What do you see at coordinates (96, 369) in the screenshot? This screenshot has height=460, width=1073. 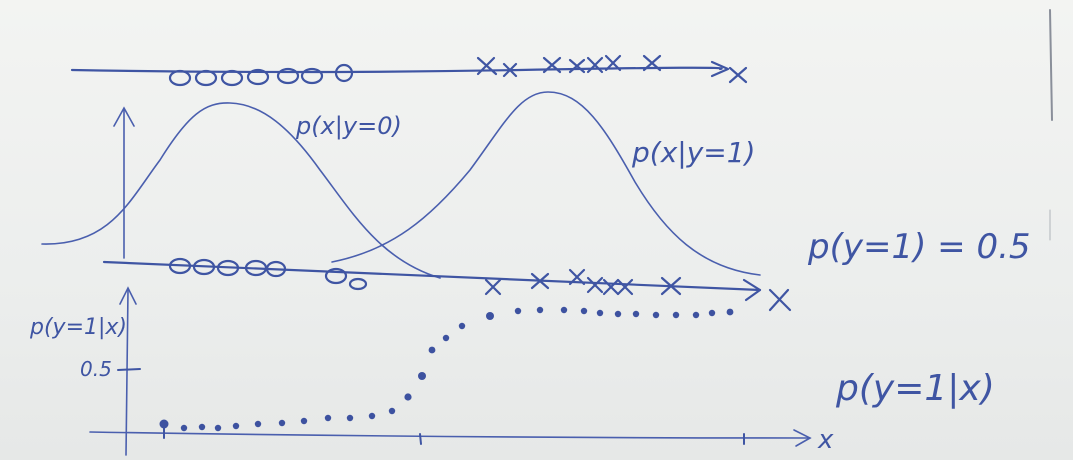 I see `label-half-tick: 0.5` at bounding box center [96, 369].